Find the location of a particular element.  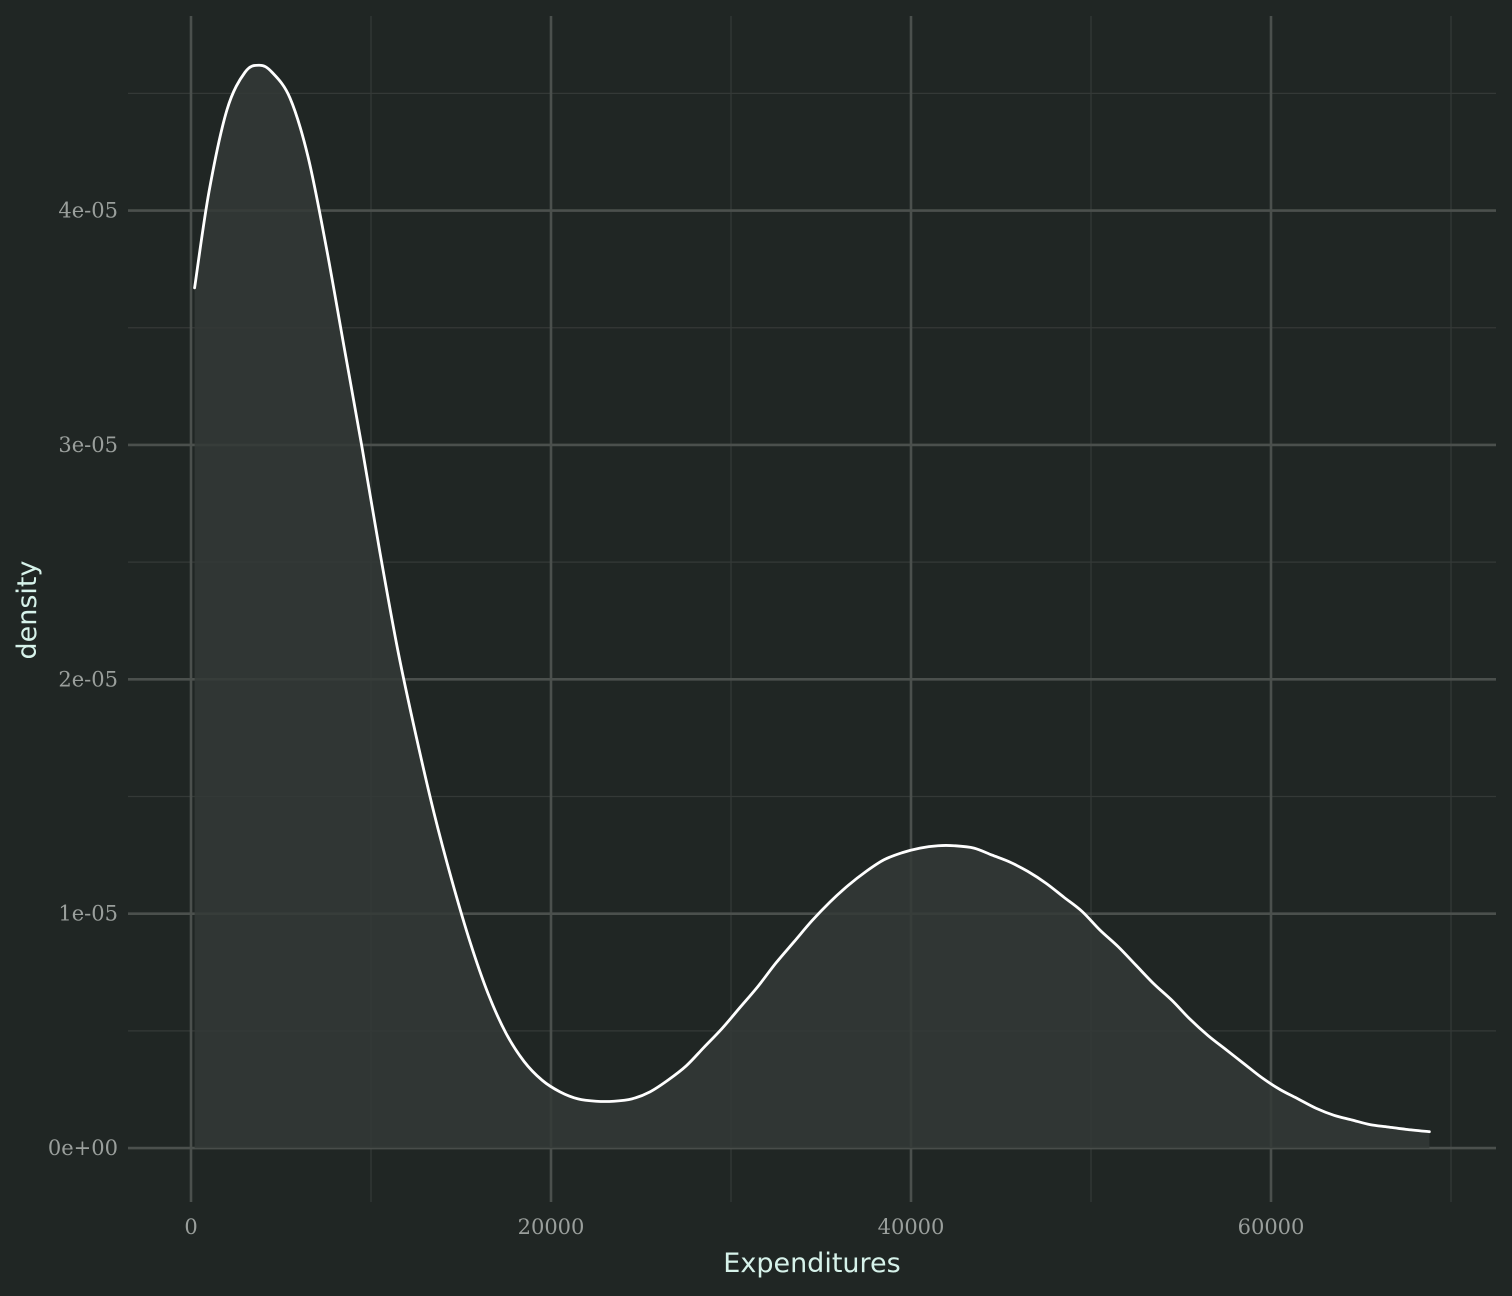

x-tick-label: 40000 is located at coordinates (911, 1227).